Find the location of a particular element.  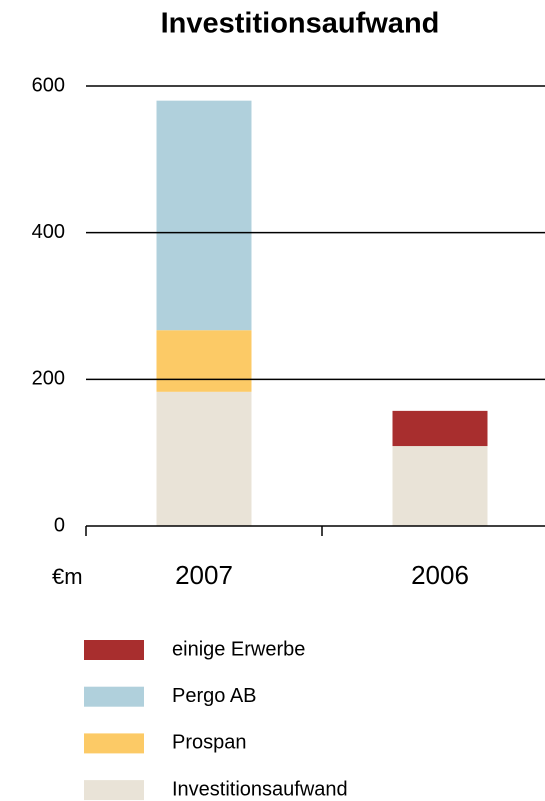

y-tick-label: 0 is located at coordinates (59, 525).